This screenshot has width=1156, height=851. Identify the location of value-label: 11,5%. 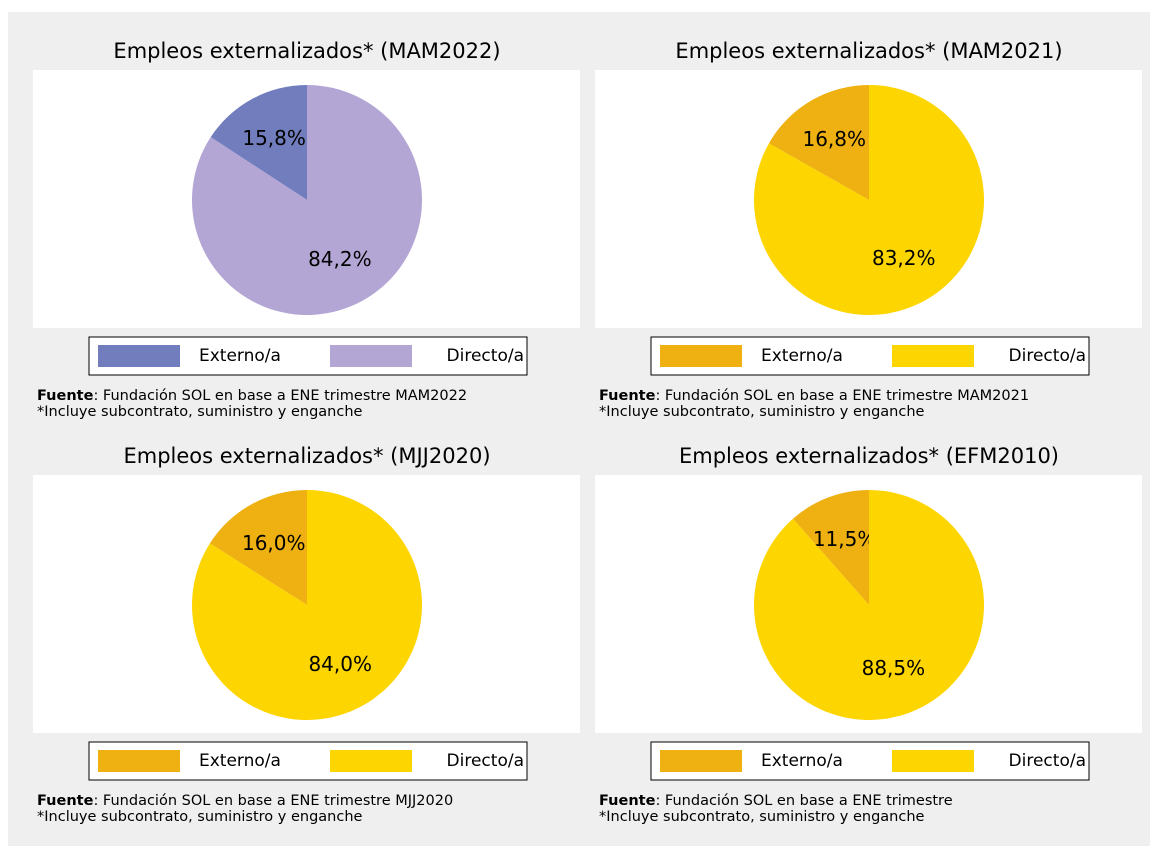
(845, 539).